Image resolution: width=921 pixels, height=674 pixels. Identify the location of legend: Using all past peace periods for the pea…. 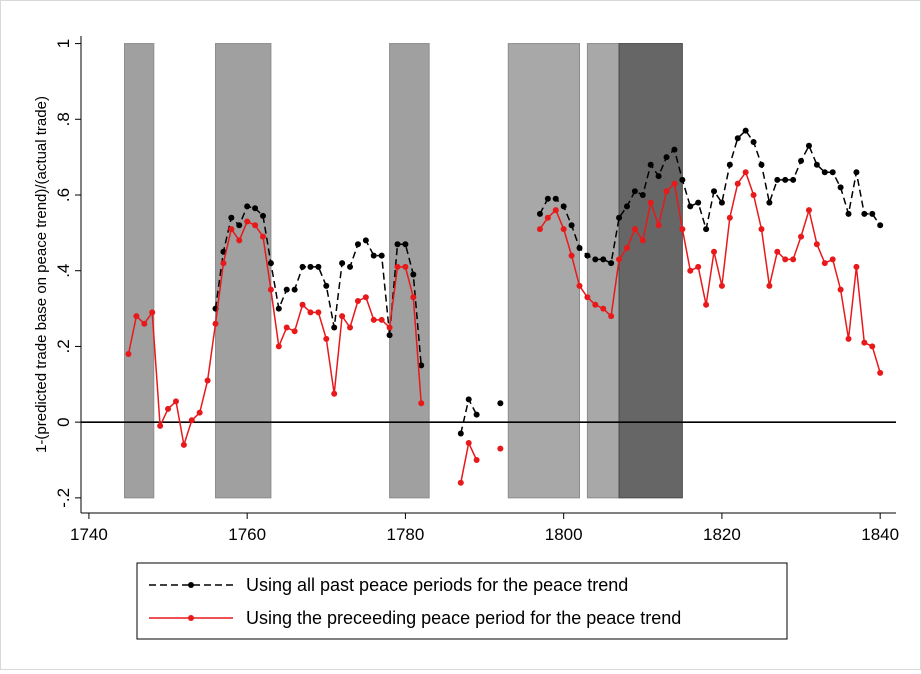
(462, 601).